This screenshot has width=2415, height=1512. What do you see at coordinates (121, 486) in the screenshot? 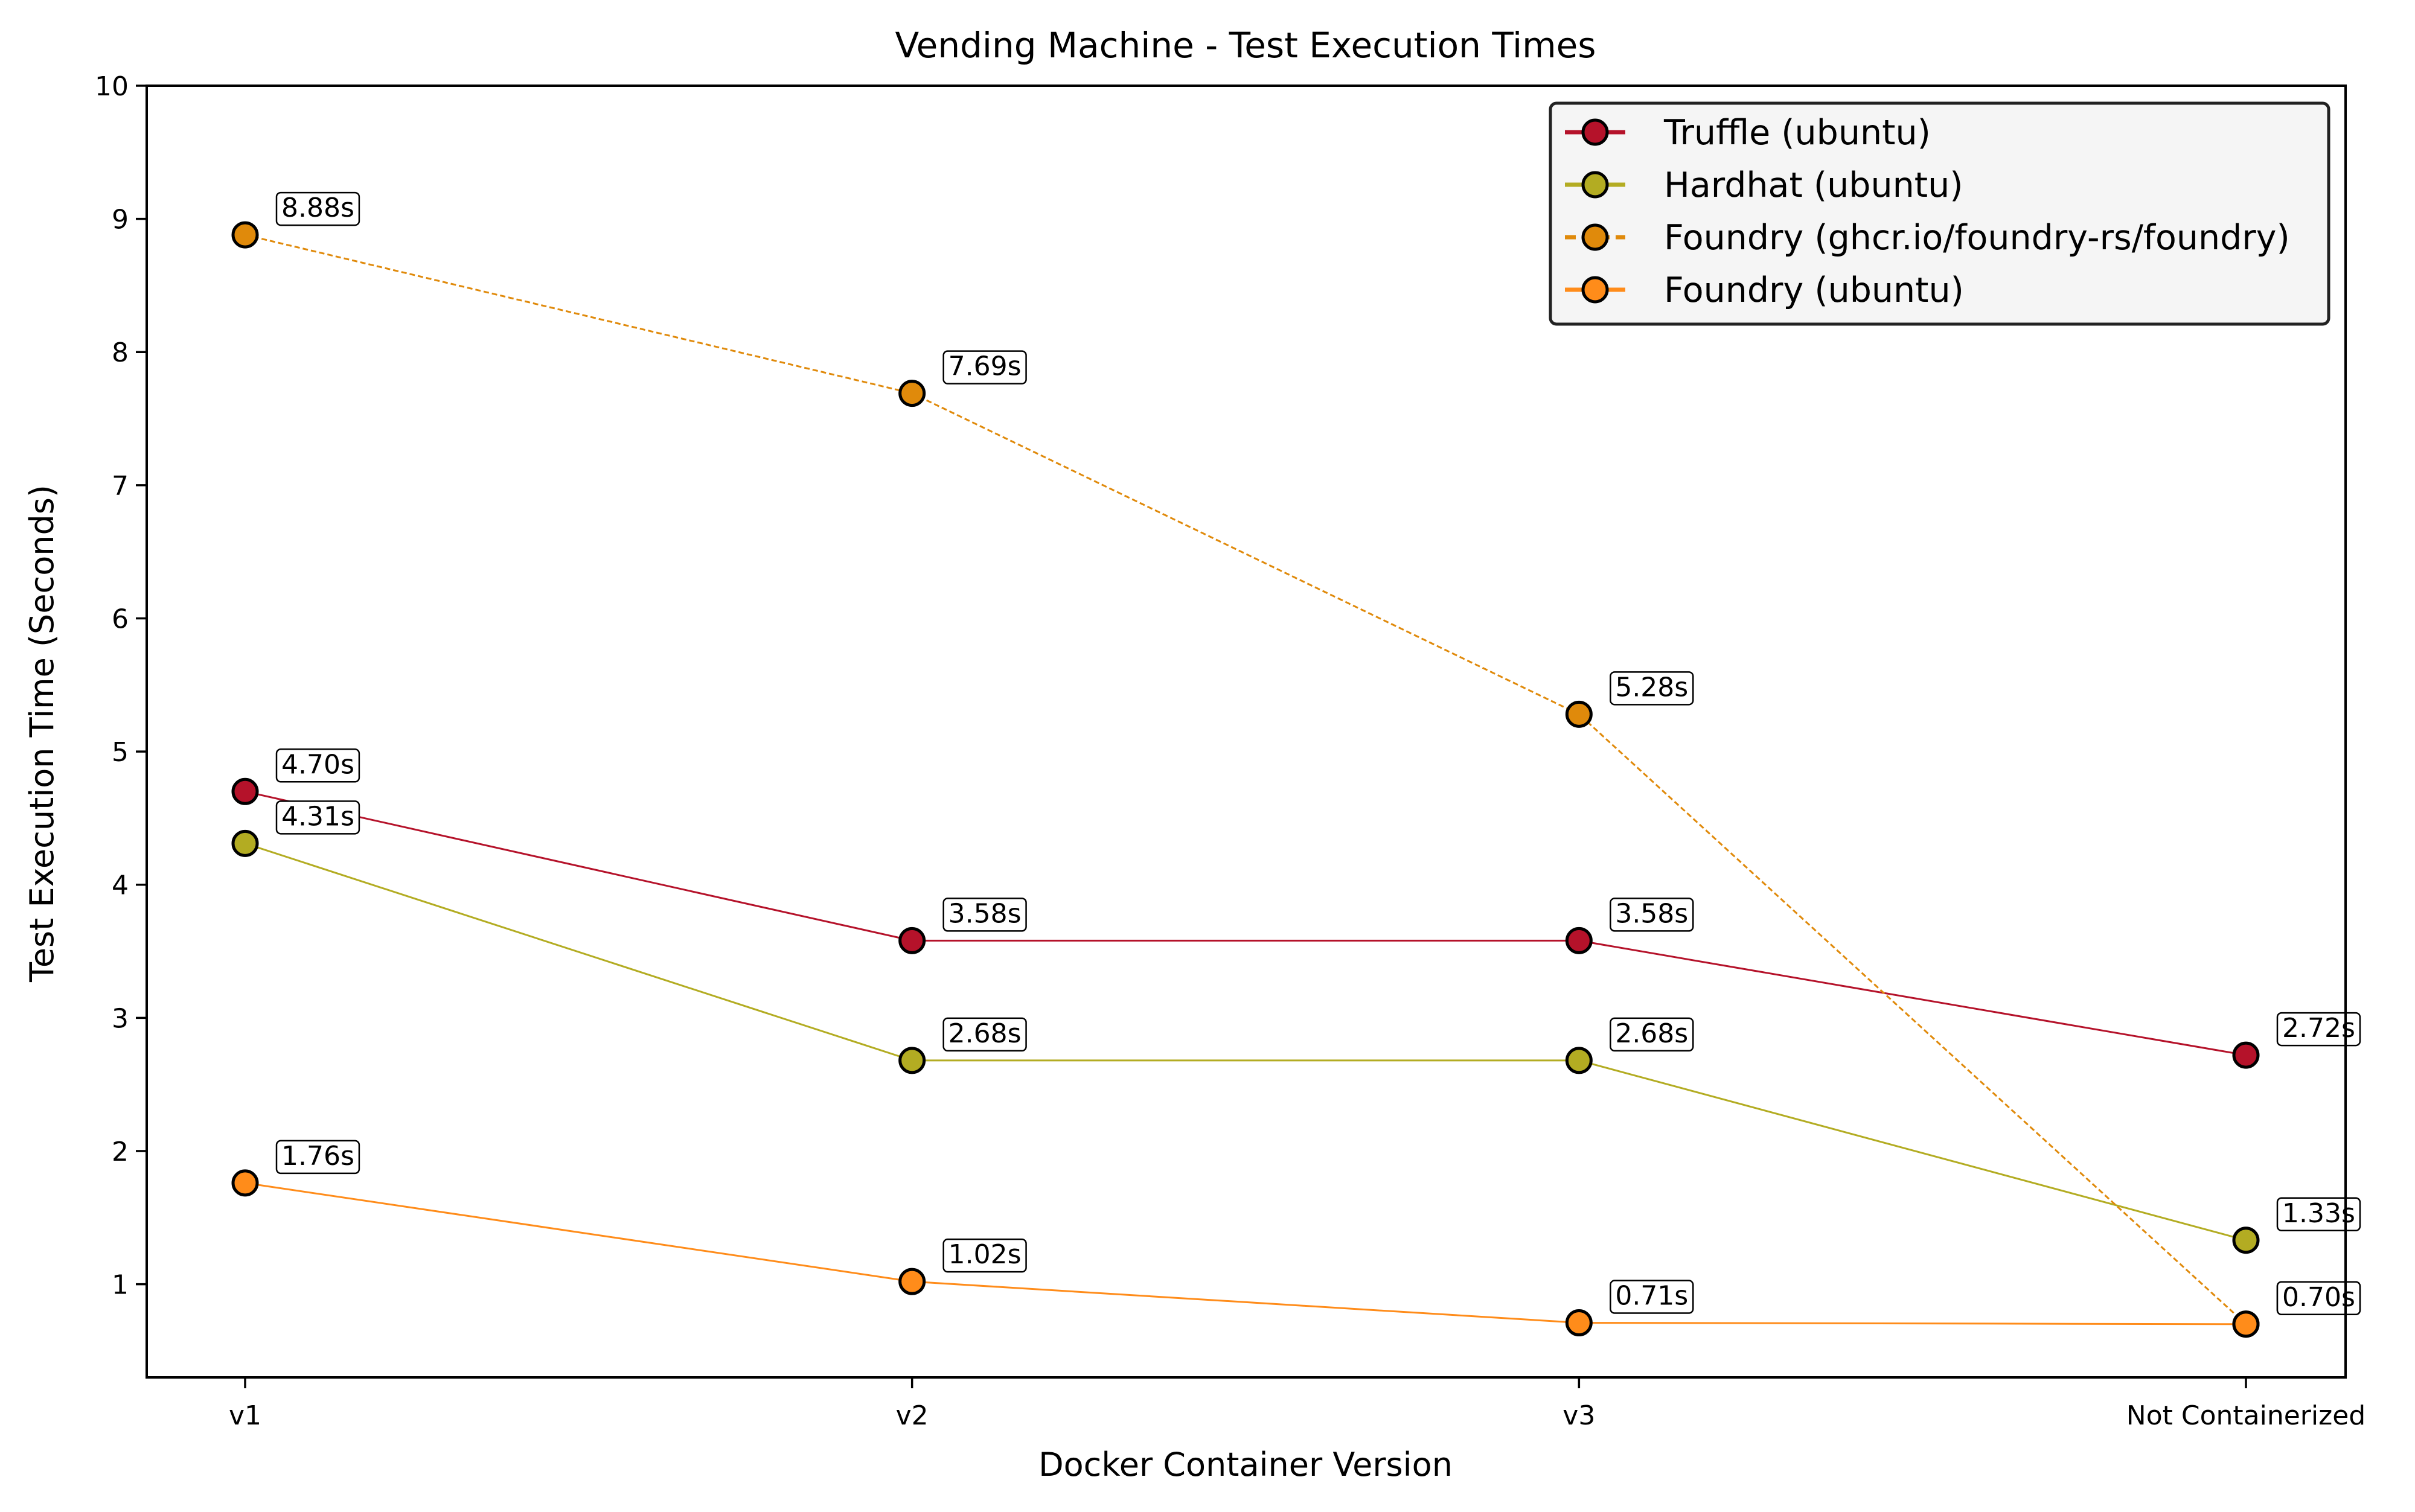
I see `y-tick-label: 7` at bounding box center [121, 486].